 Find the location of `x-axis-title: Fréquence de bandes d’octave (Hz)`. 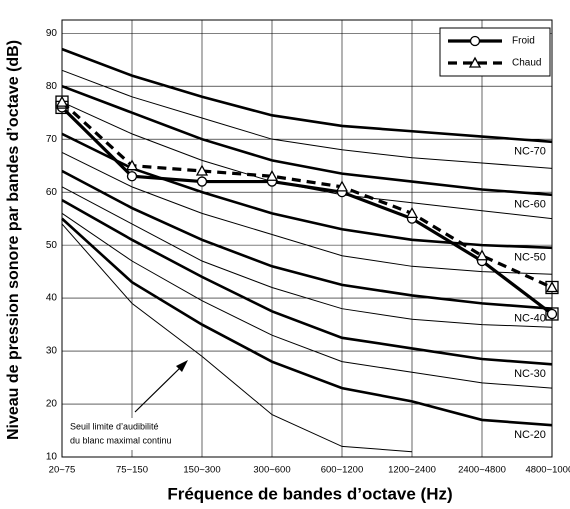

x-axis-title: Fréquence de bandes d’octave (Hz) is located at coordinates (309, 493).